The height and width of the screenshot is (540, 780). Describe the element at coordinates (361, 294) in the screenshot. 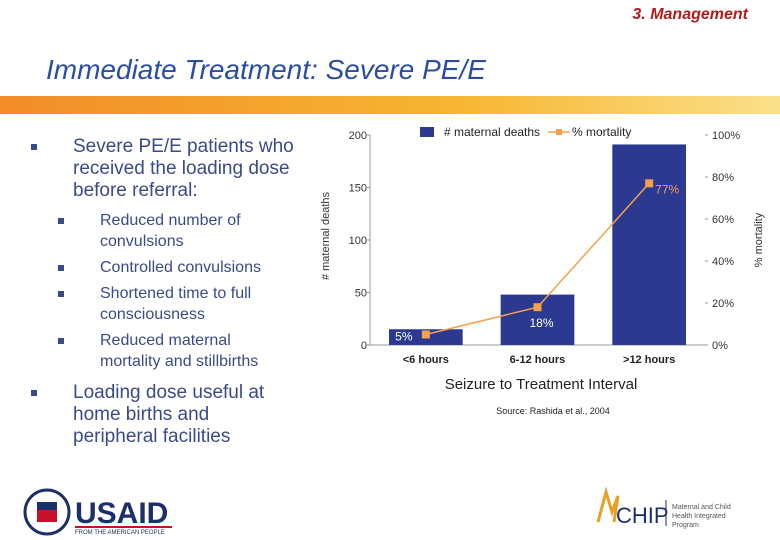

I see `y-tick-label: 50` at that location.